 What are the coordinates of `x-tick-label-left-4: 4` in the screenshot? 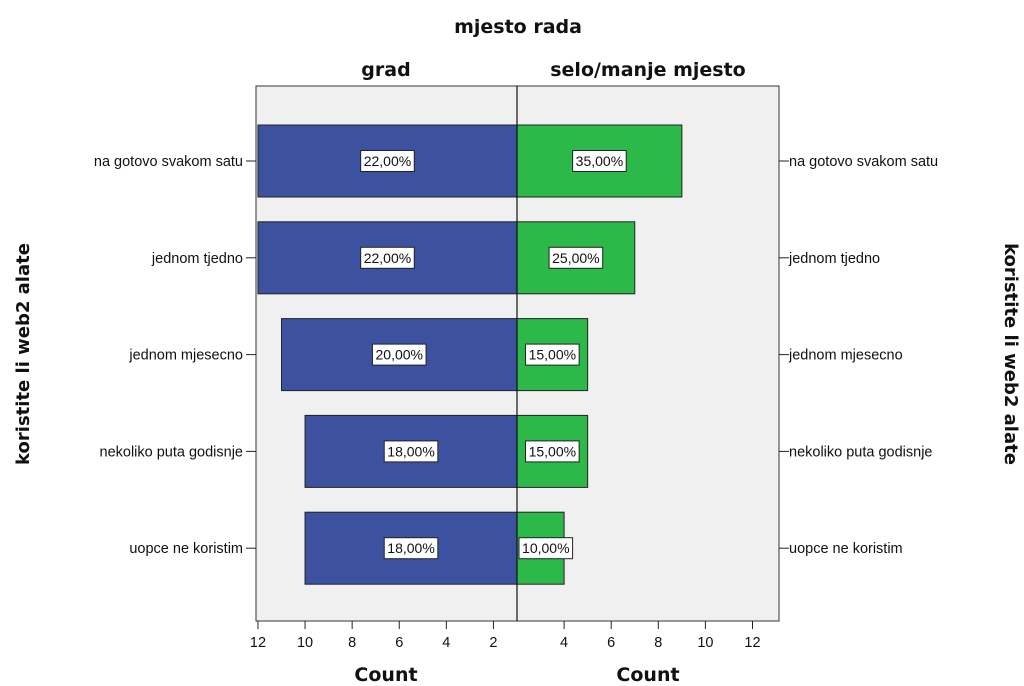 It's located at (446, 643).